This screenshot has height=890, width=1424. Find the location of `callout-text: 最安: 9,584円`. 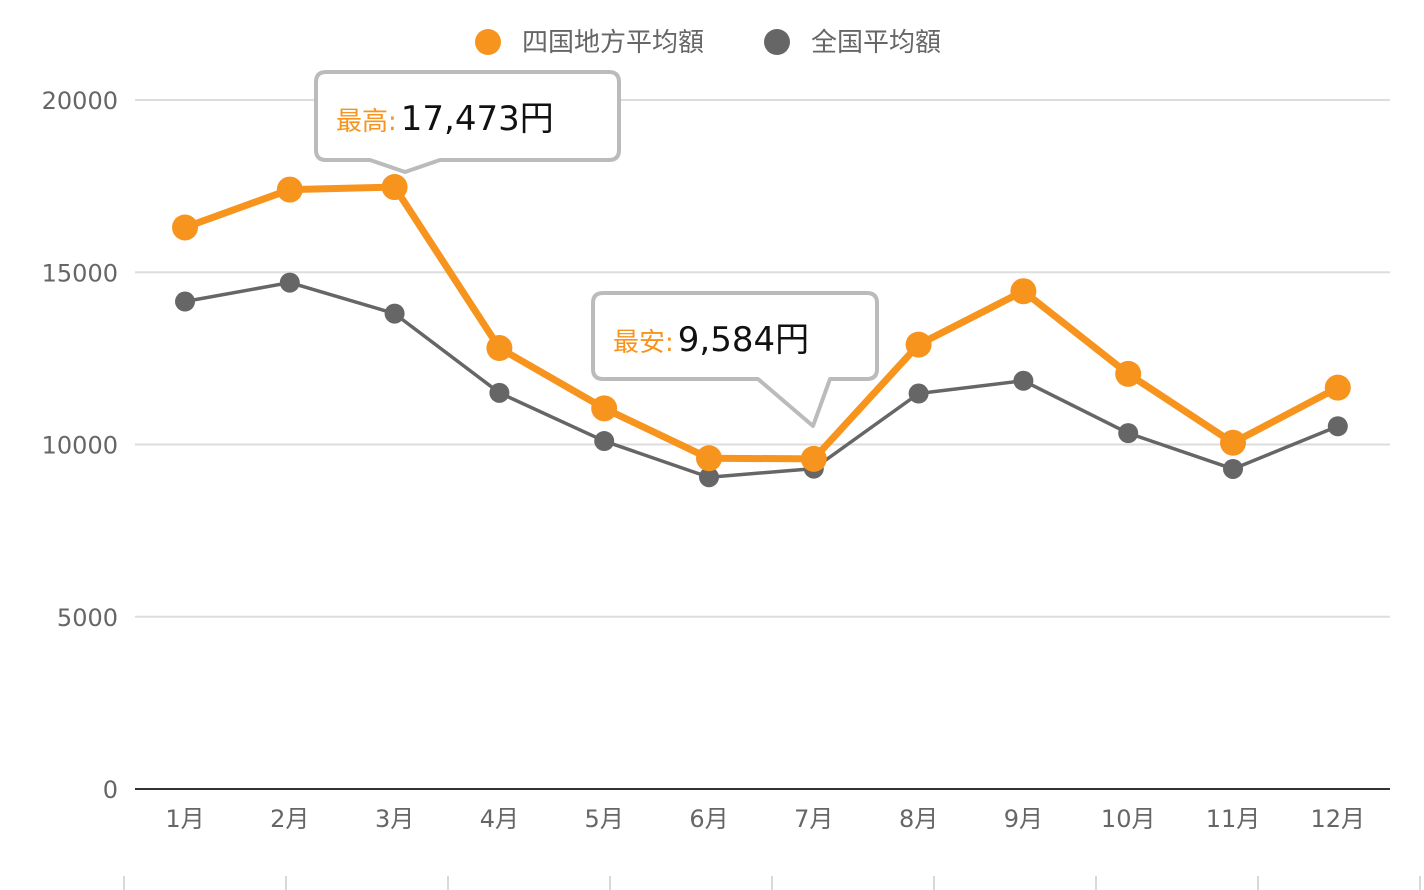

callout-text: 最安: 9,584円 is located at coordinates (711, 340).